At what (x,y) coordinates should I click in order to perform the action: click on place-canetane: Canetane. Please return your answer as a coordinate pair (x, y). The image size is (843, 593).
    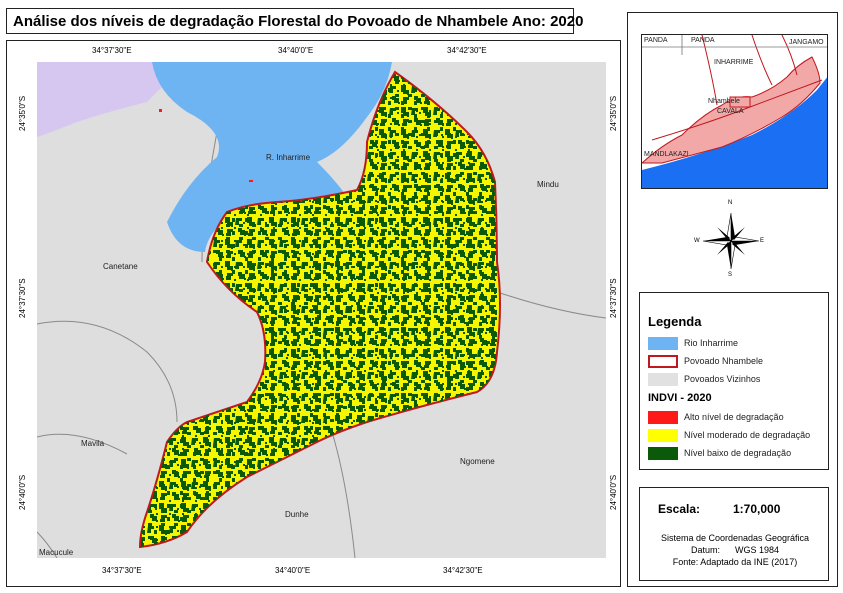
    Looking at the image, I should click on (120, 266).